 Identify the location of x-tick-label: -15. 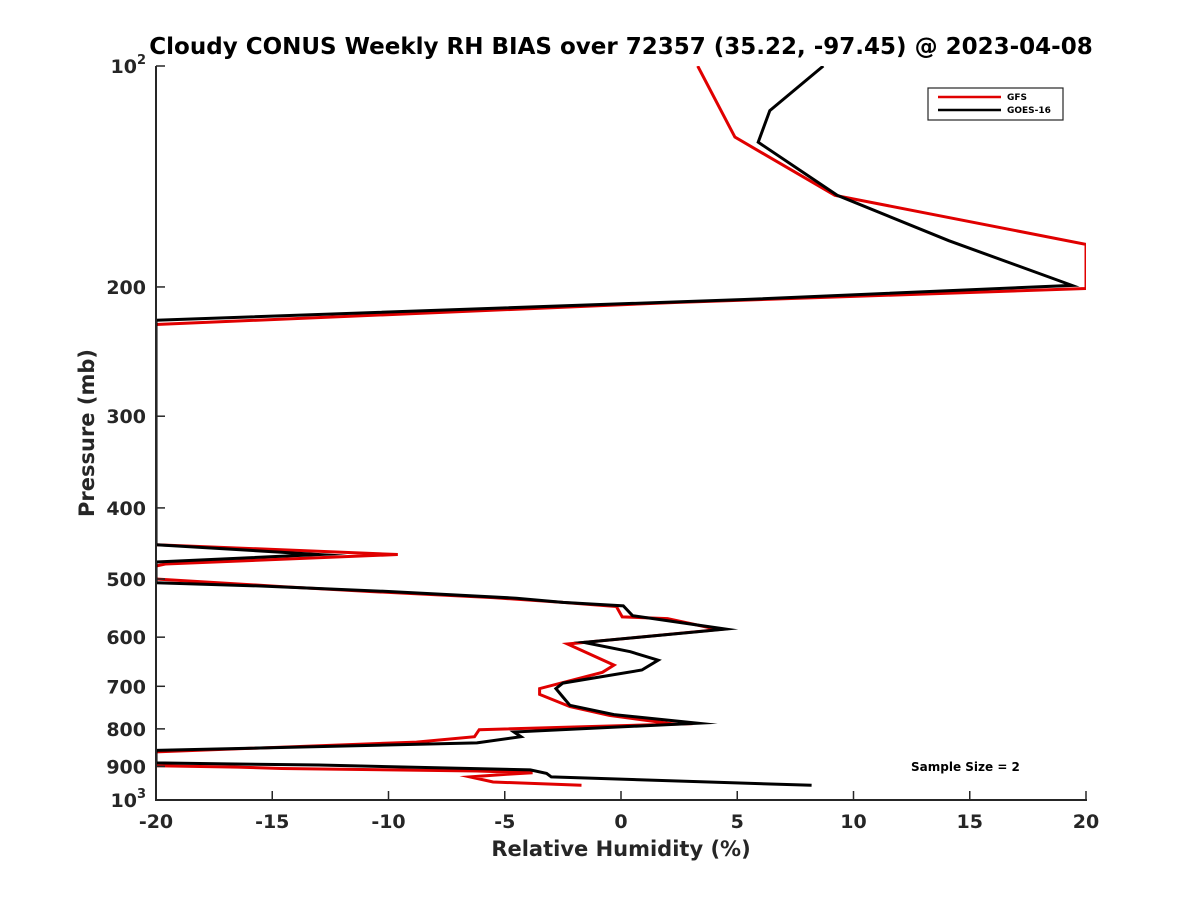
(272, 822).